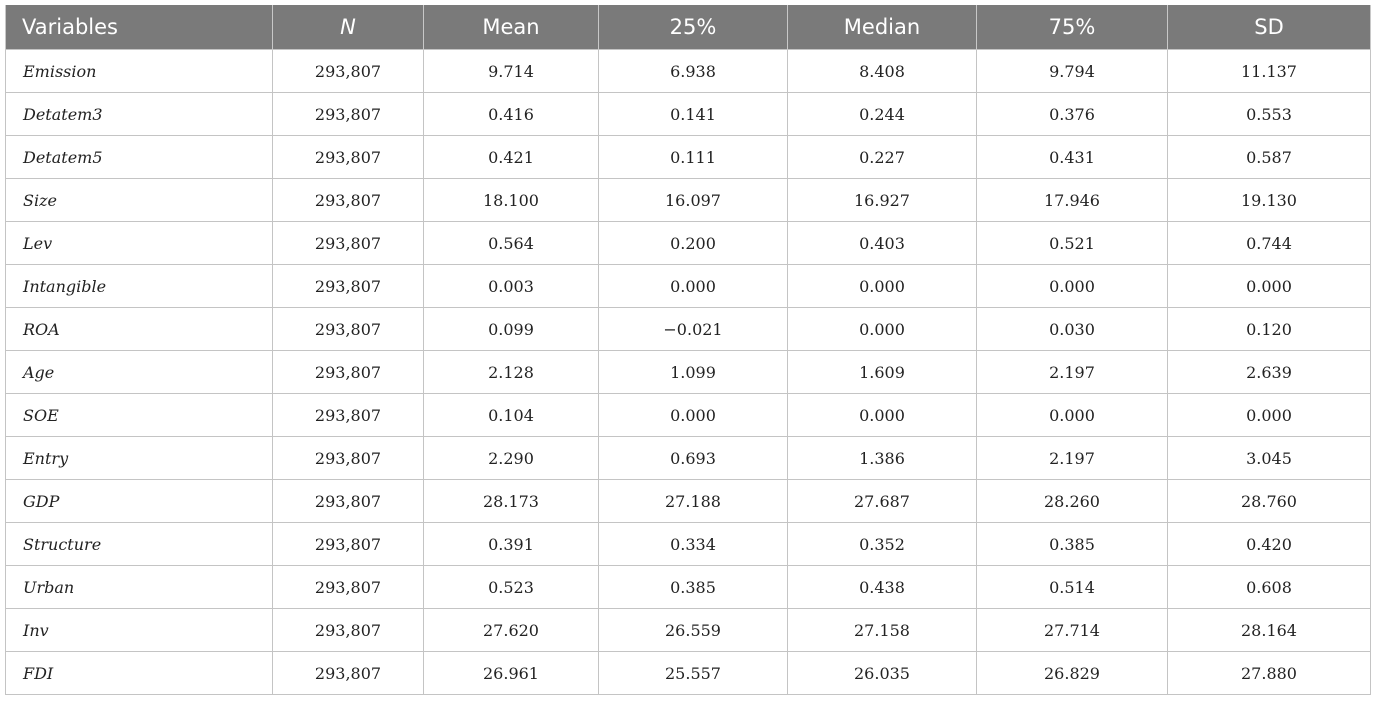 The width and height of the screenshot is (1375, 701). I want to click on cell-sd: 11.137, so click(1269, 71).